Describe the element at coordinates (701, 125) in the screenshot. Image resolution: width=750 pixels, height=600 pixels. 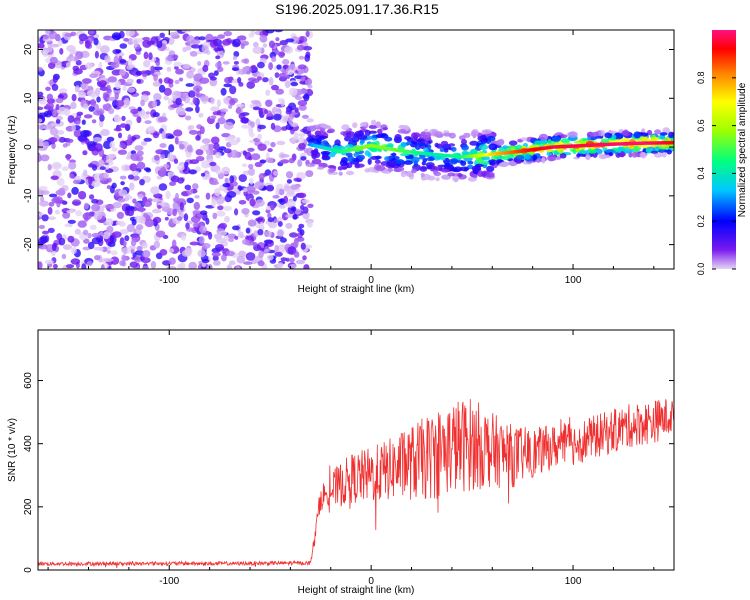
I see `colorbar-tick-label: 0.6` at that location.